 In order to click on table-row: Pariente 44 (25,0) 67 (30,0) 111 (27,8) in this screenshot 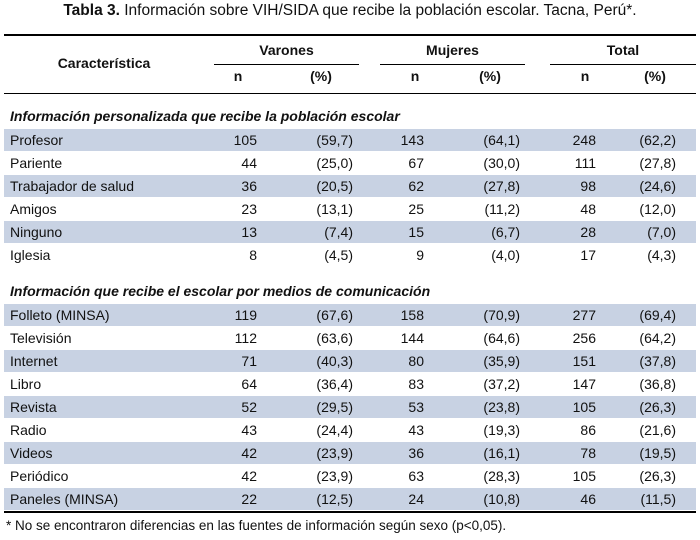, I will do `click(350, 163)`.